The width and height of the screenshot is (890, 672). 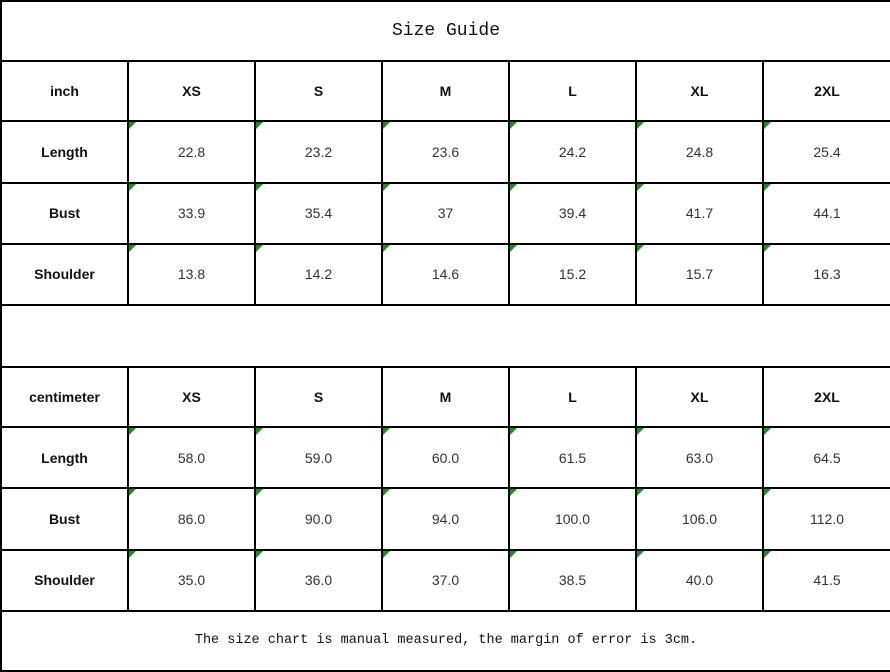 What do you see at coordinates (191, 458) in the screenshot?
I see `value-cell: 58.0` at bounding box center [191, 458].